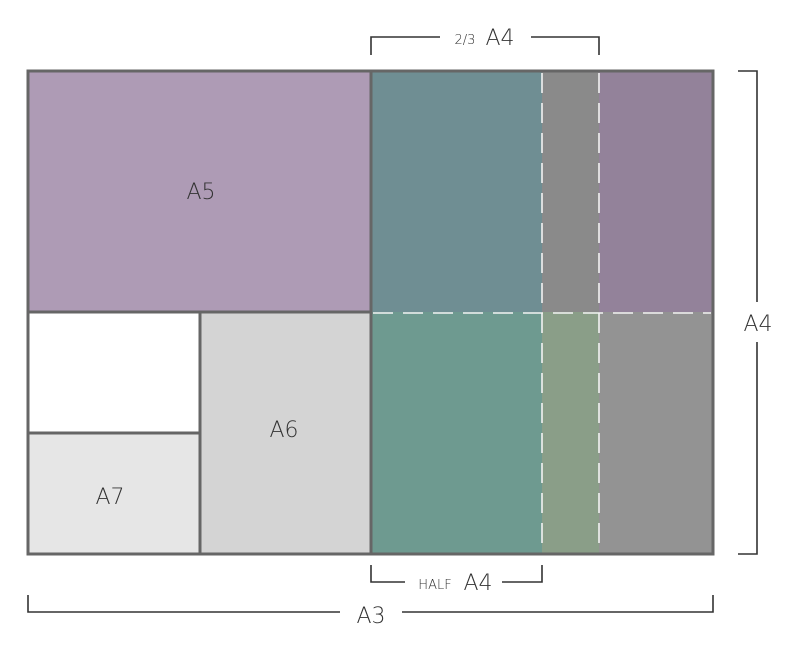 The height and width of the screenshot is (658, 800). I want to click on a6-label: A6, so click(283, 430).